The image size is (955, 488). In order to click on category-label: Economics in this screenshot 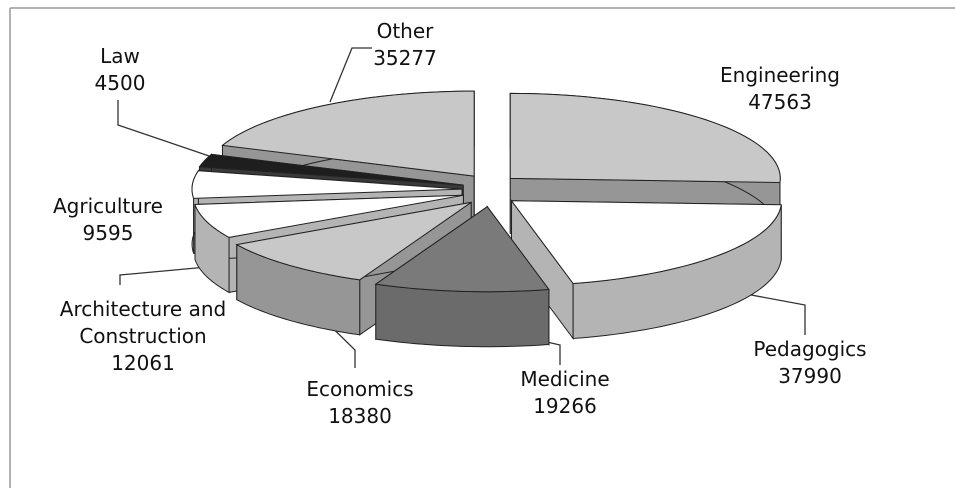, I will do `click(360, 389)`.